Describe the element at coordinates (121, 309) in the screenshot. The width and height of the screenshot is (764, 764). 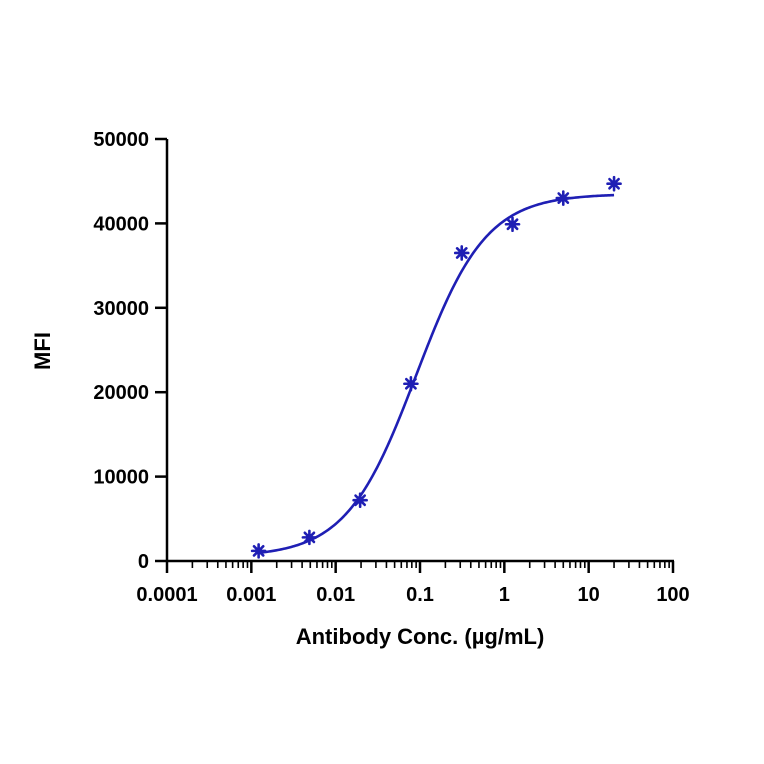
I see `y-tick-label: 30000` at that location.